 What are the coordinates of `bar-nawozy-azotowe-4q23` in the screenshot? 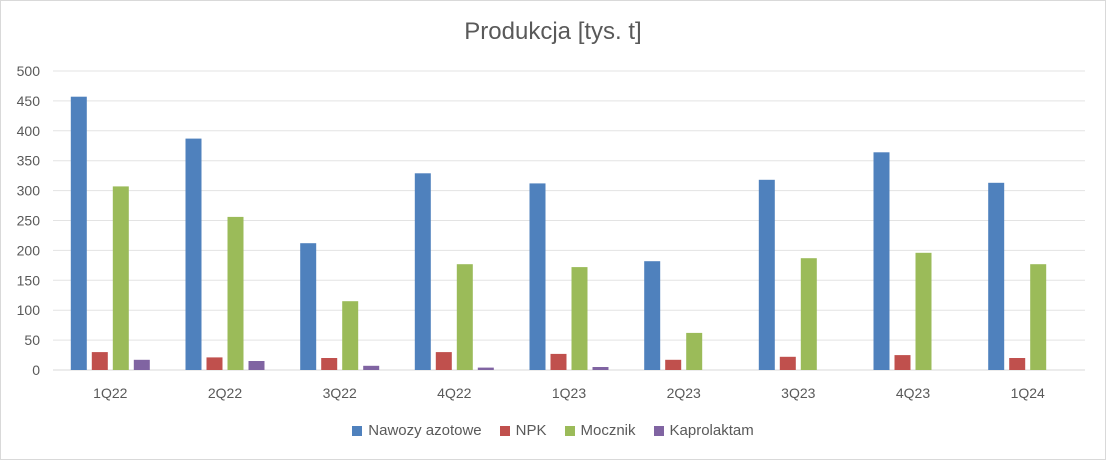 It's located at (881, 261).